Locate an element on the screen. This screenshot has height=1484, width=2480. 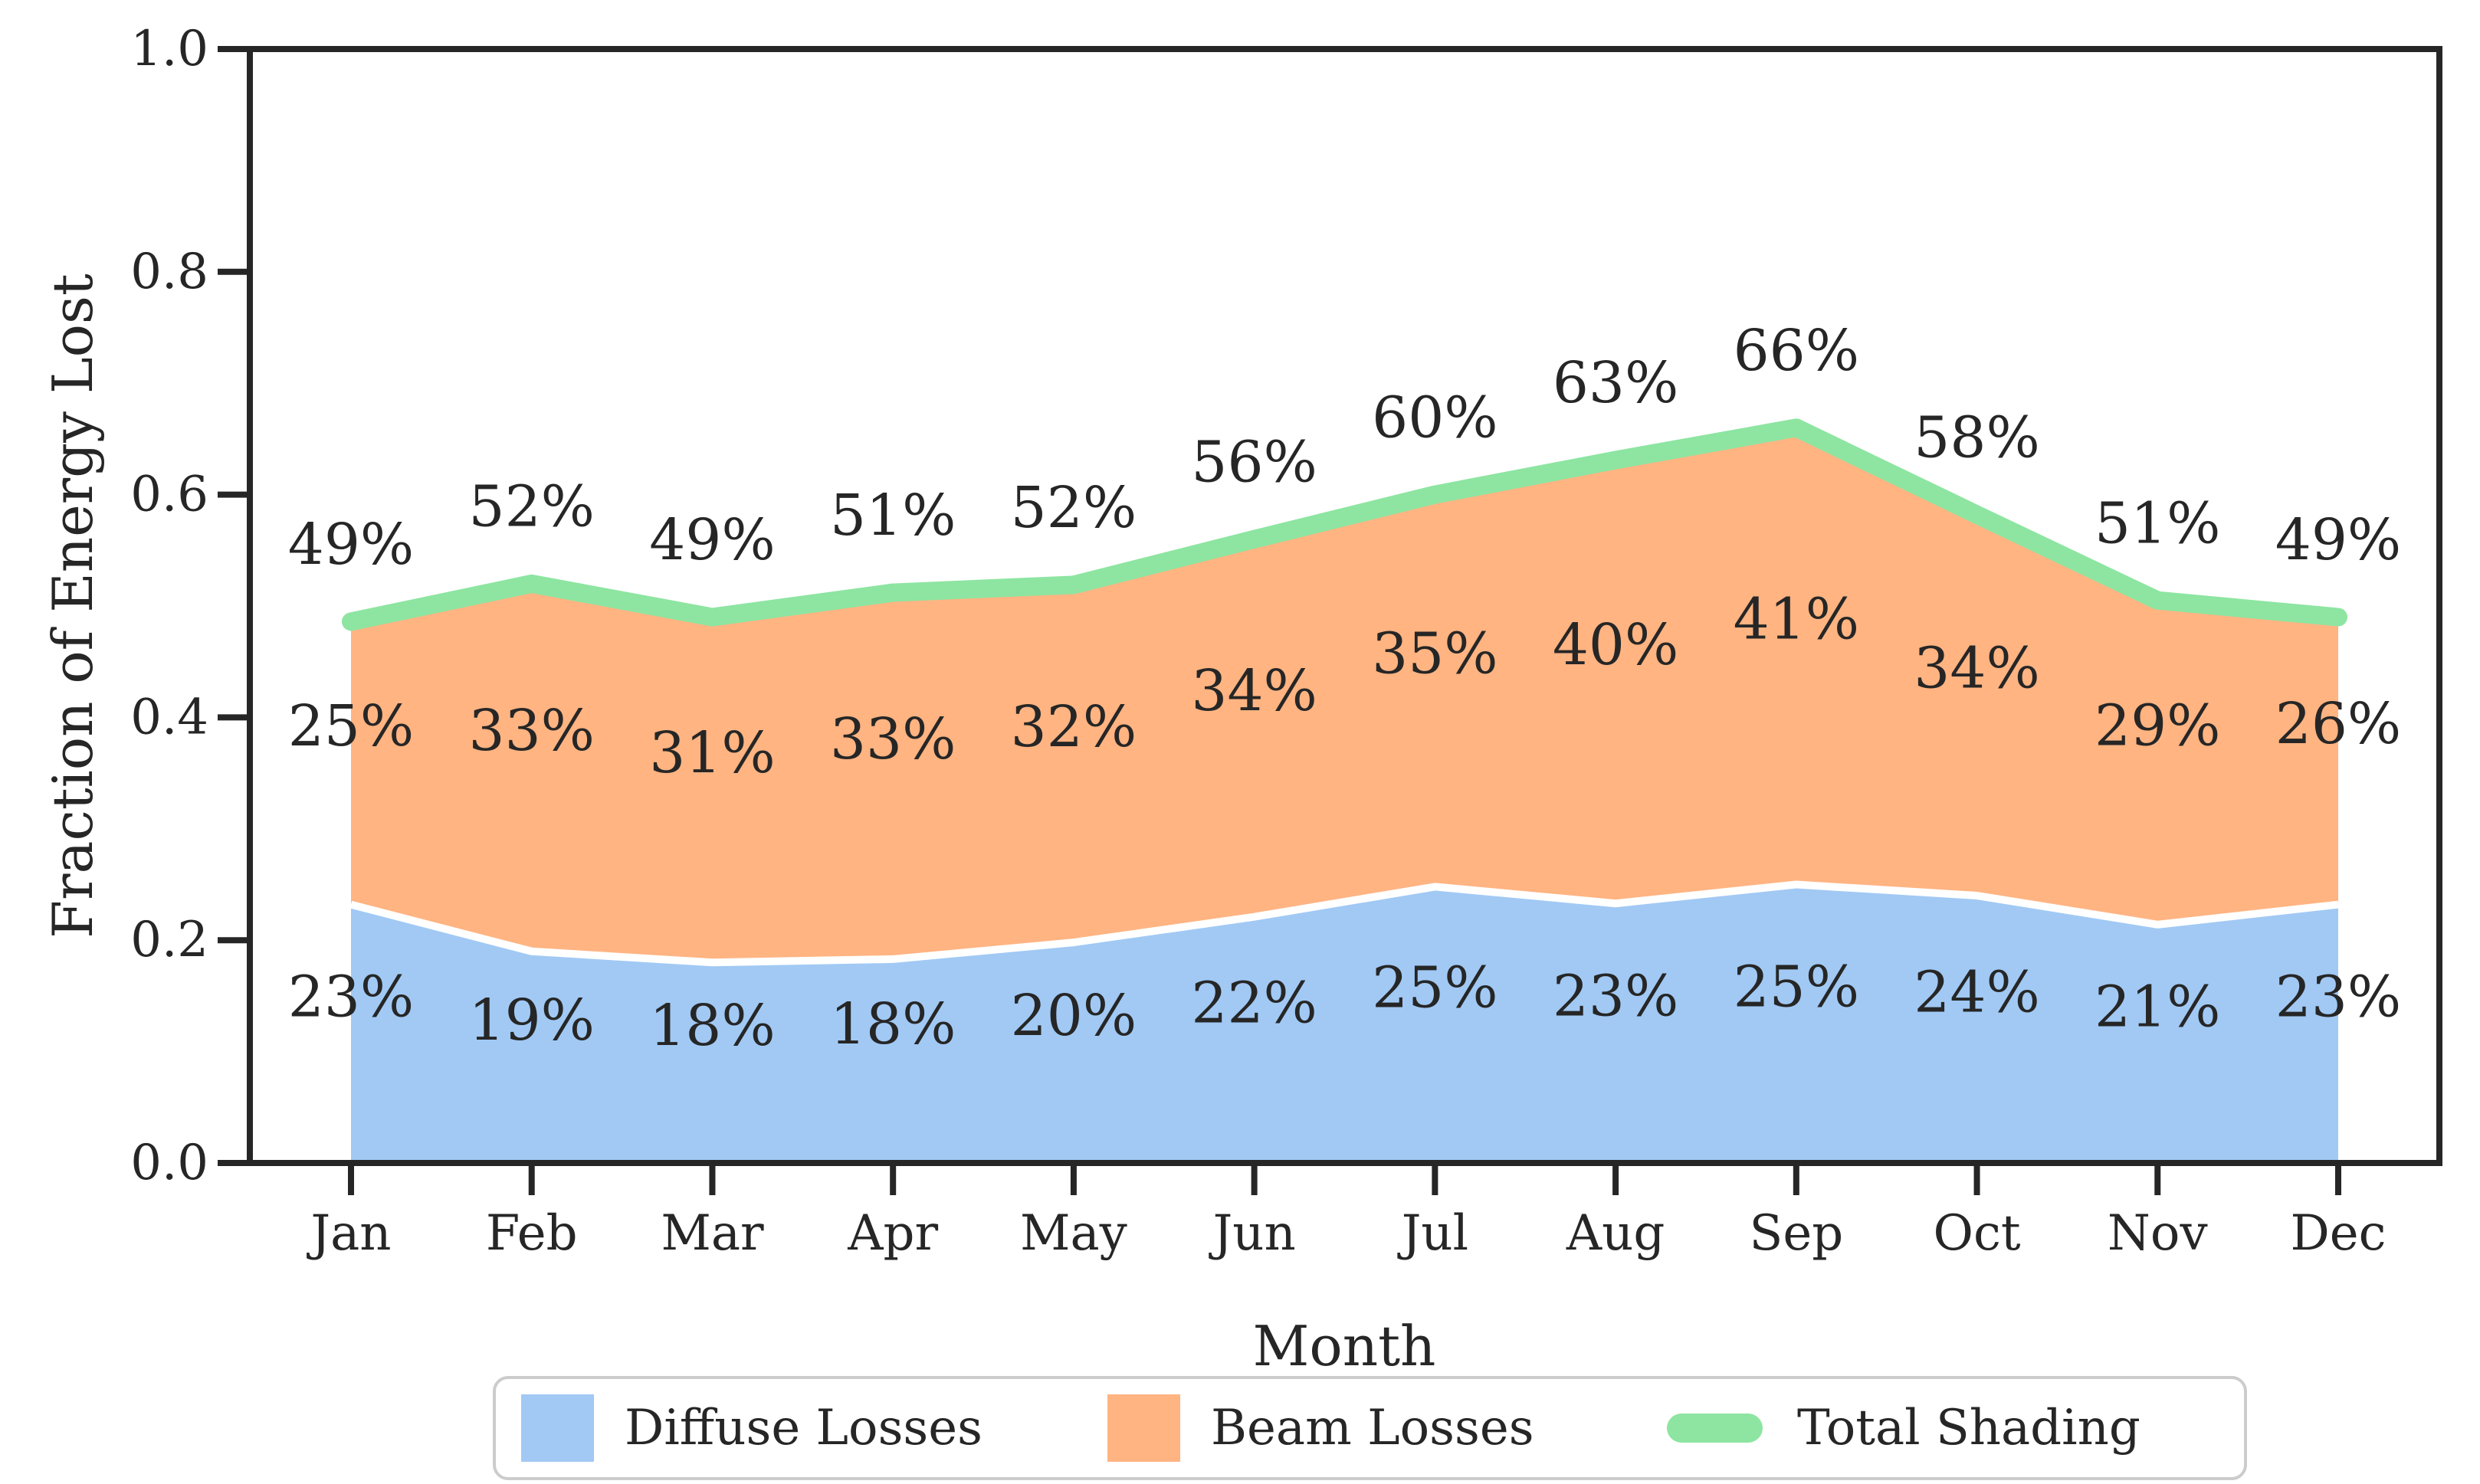
legend-label-diffuse-losses: Diffuse Losses is located at coordinates (804, 1428).